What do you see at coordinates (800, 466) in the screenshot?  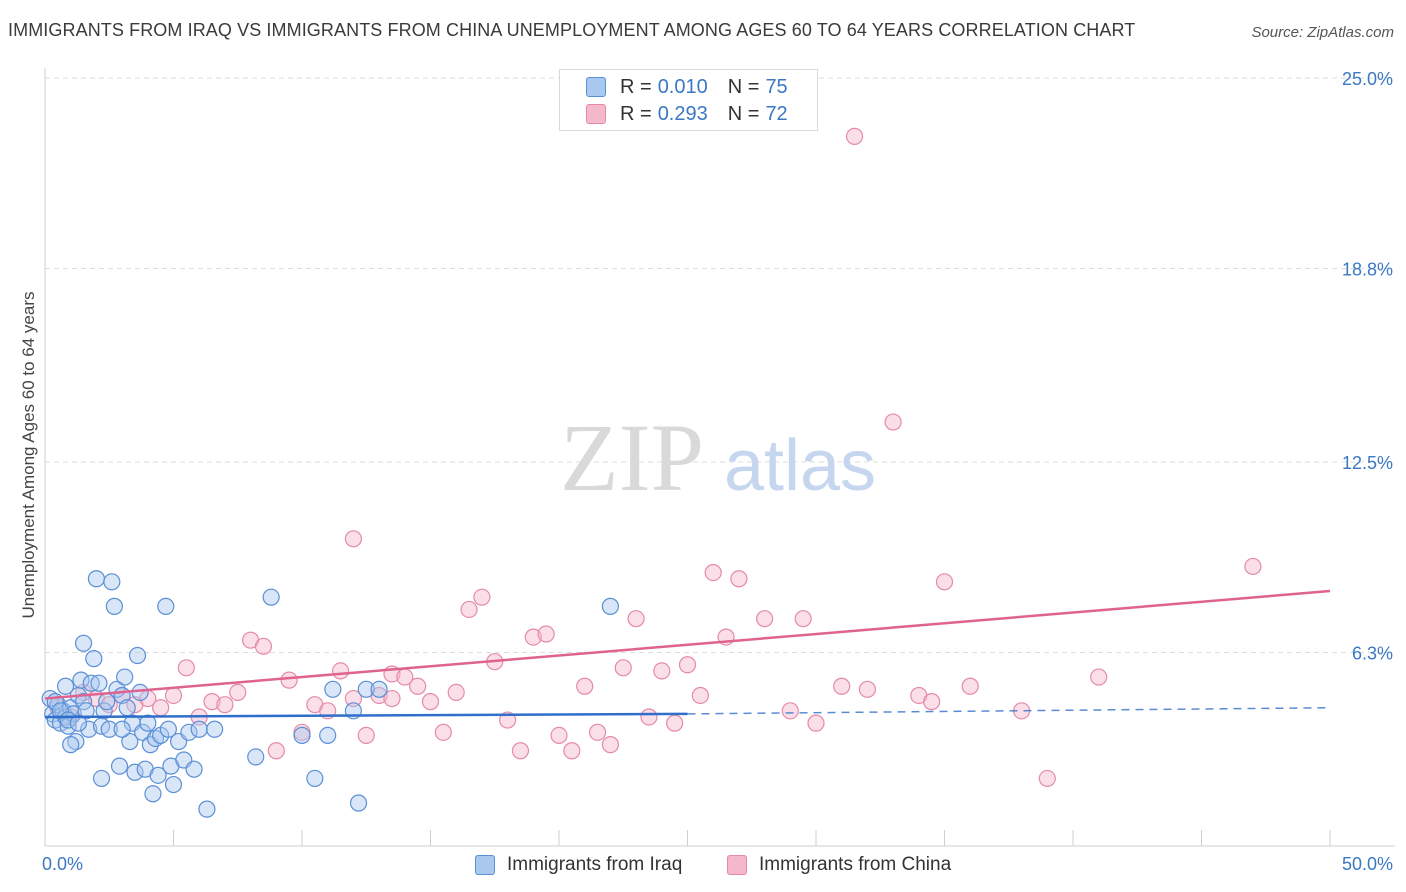 I see `watermark-atlas: atlas` at bounding box center [800, 466].